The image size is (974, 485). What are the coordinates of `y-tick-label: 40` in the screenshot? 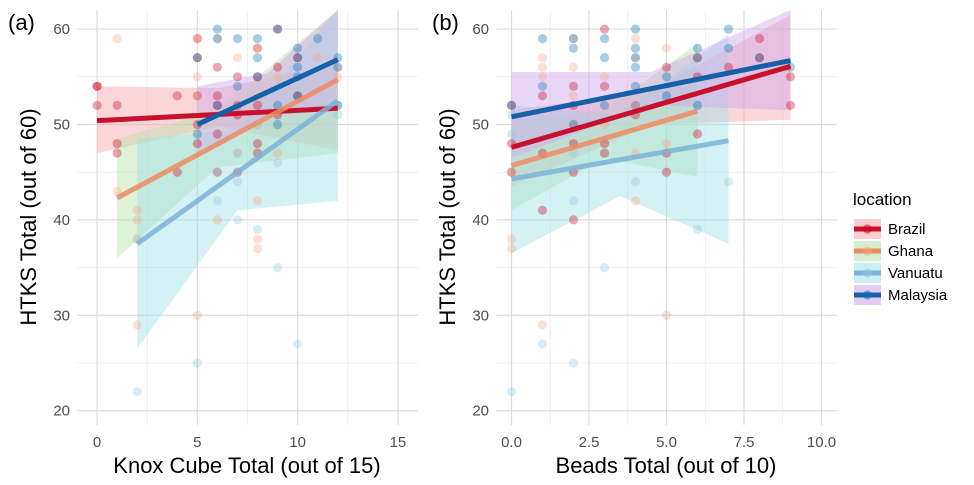 It's located at (61, 220).